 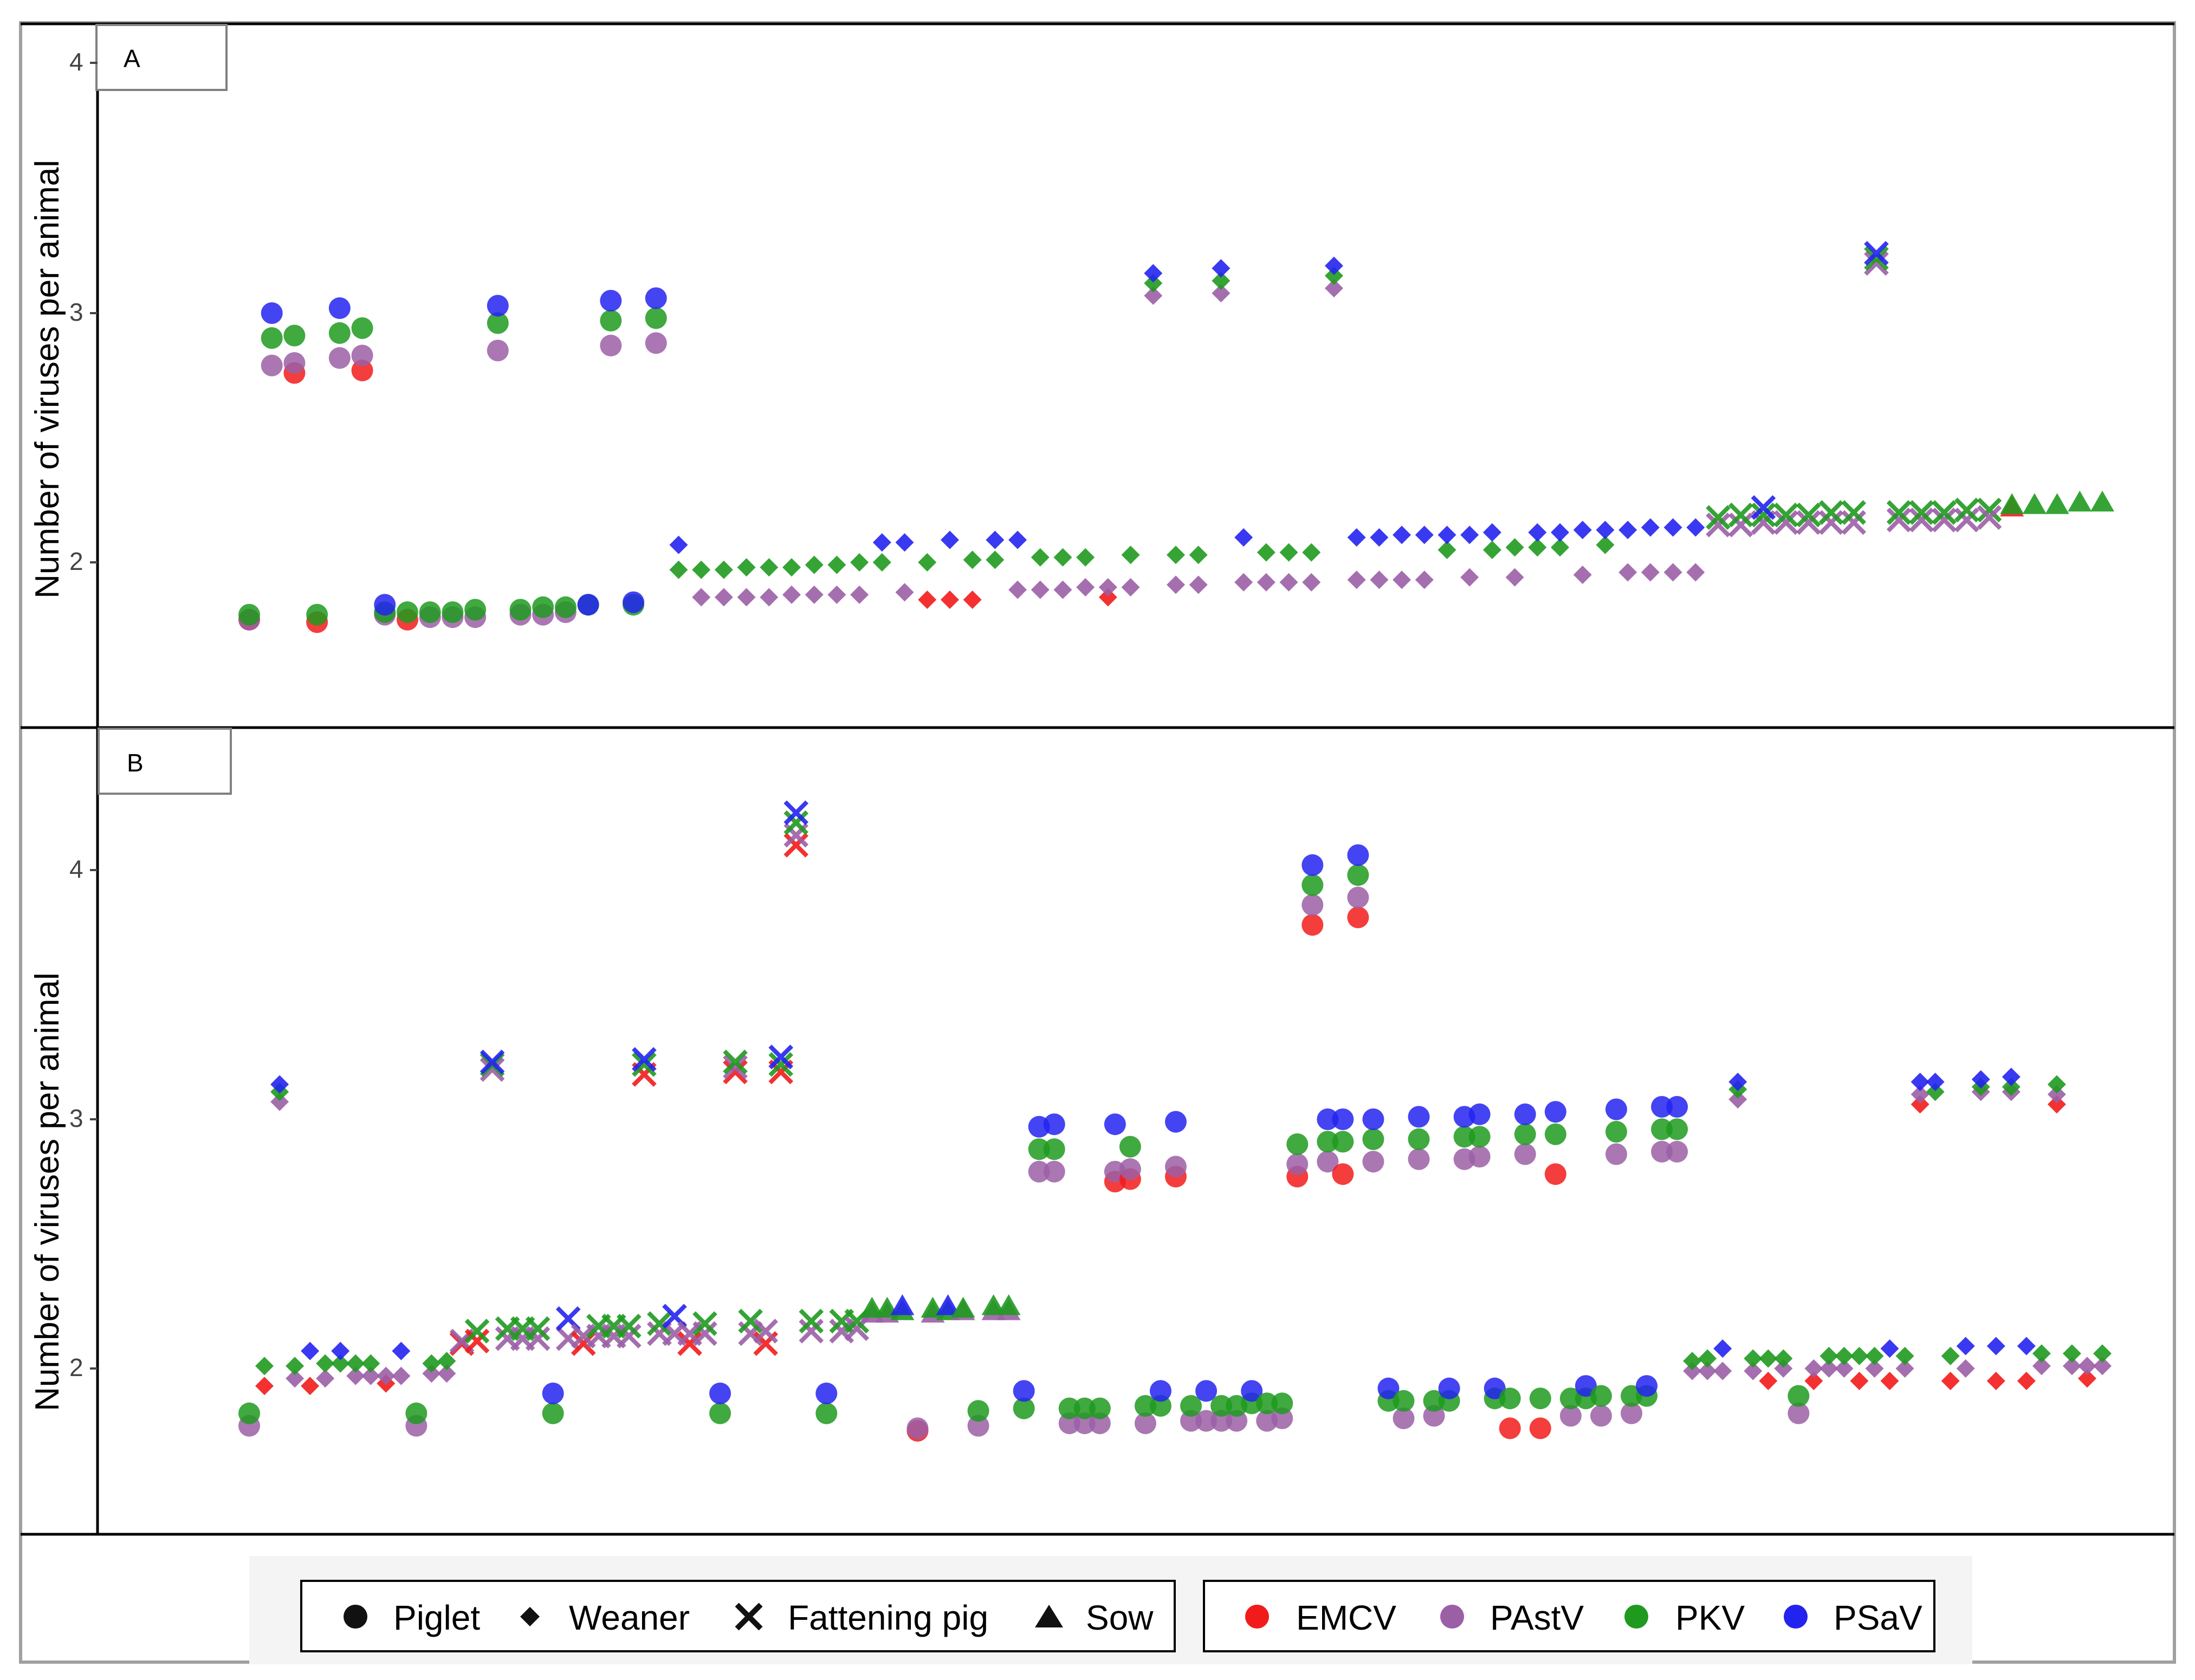 I want to click on point-a-fattening-pig-psav, so click(x=1763, y=508).